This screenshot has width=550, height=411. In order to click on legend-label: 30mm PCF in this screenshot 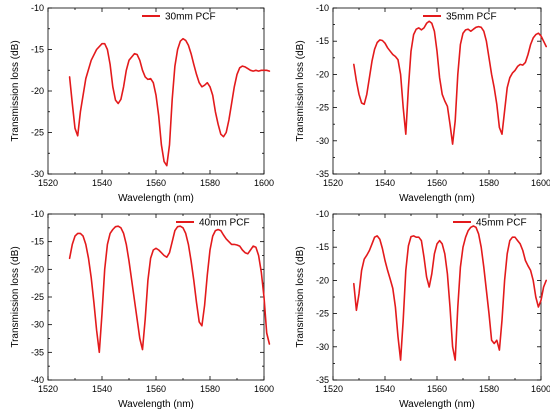, I will do `click(190, 17)`.